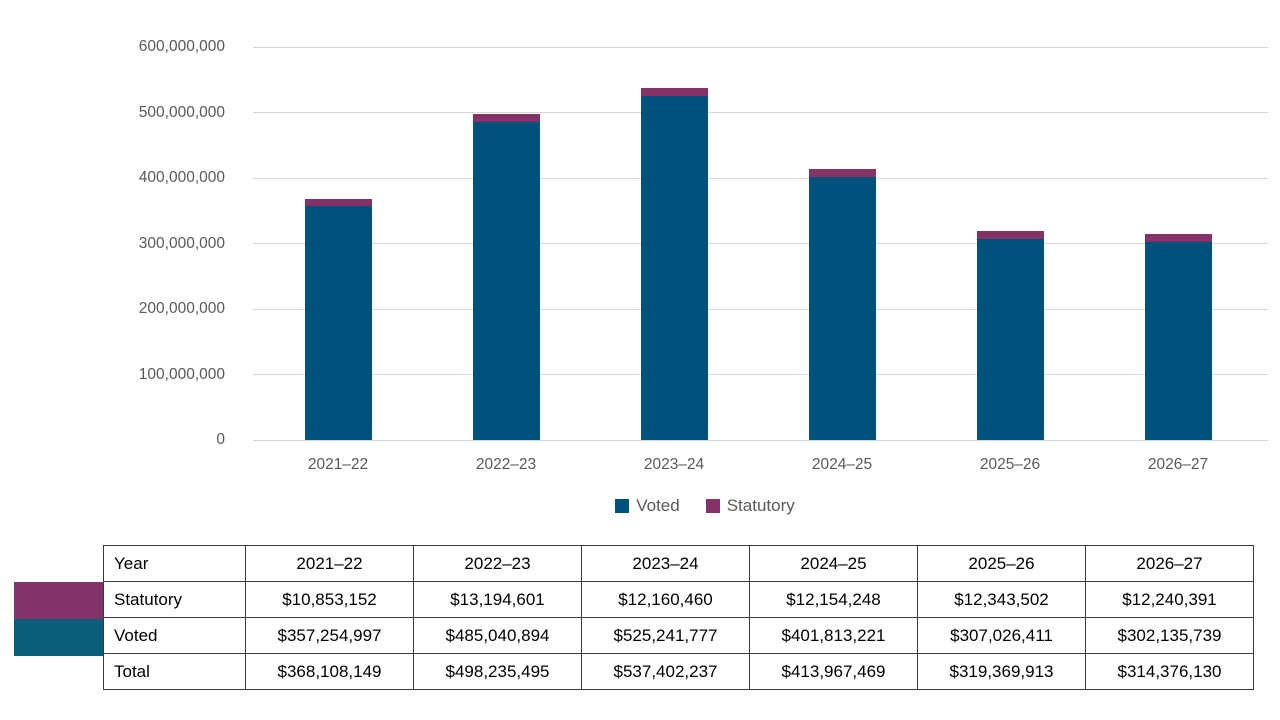 This screenshot has height=720, width=1280. Describe the element at coordinates (665, 671) in the screenshot. I see `table-cell: $537,402,237` at that location.